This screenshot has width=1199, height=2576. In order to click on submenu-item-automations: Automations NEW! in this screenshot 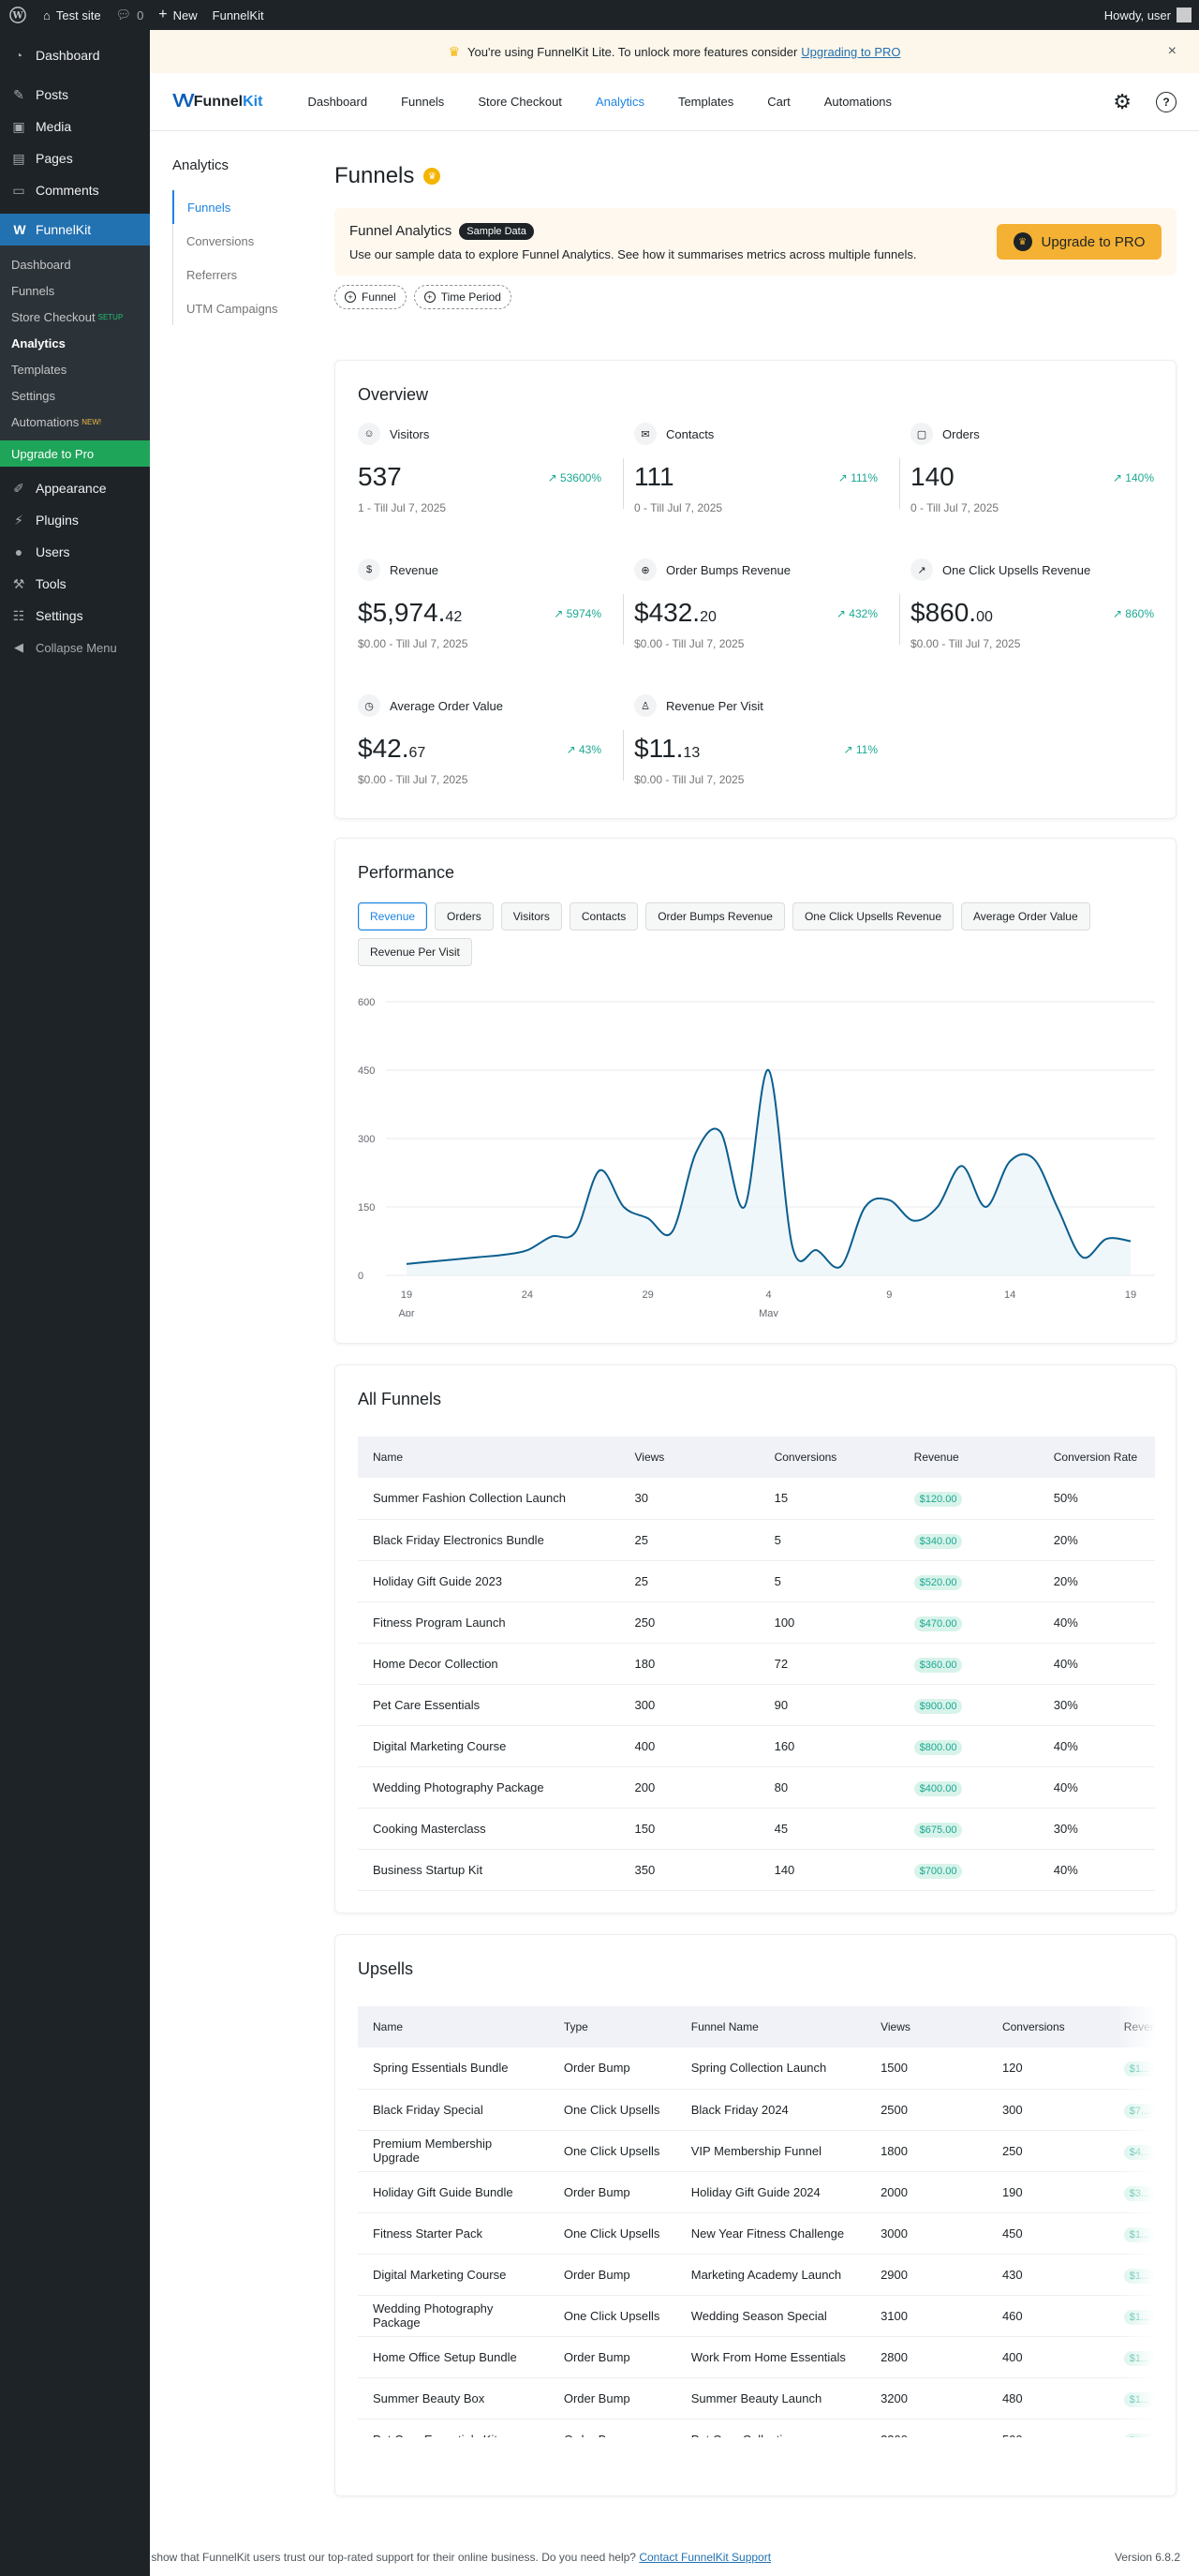, I will do `click(75, 422)`.